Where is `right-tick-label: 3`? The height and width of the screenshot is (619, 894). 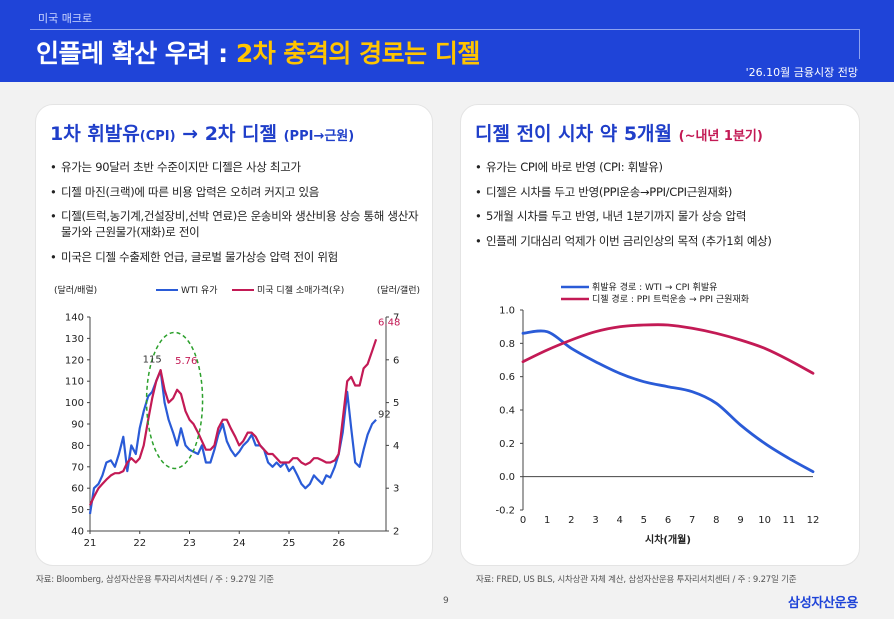
right-tick-label: 3 is located at coordinates (396, 489).